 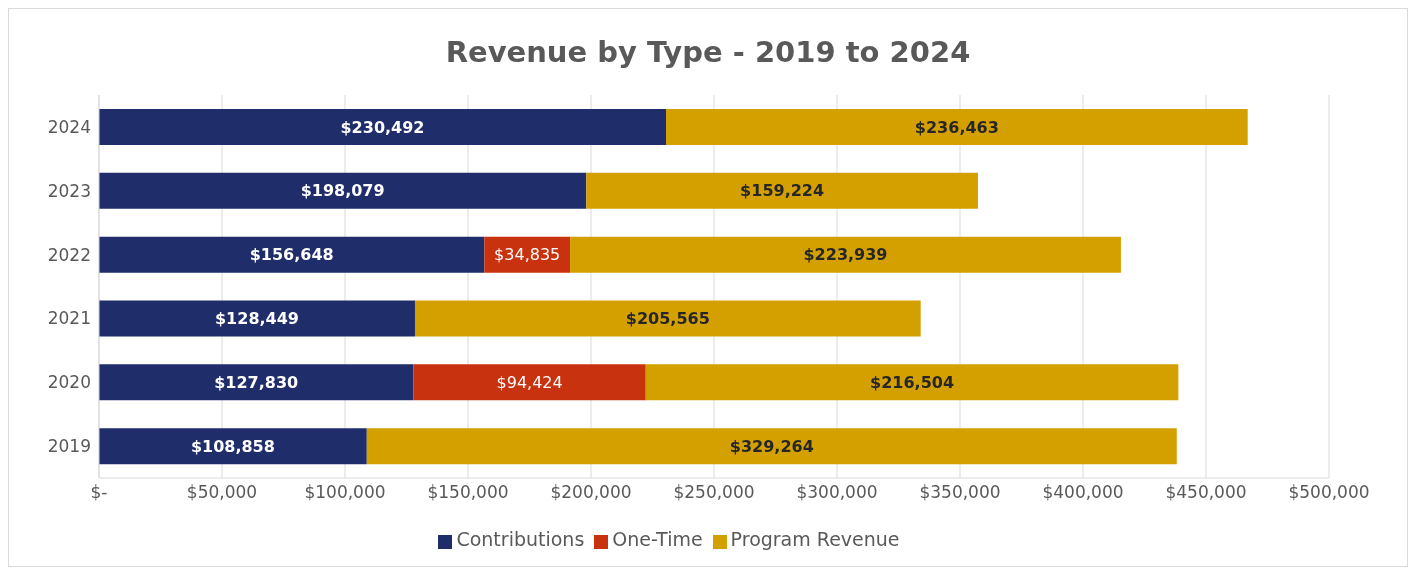 What do you see at coordinates (837, 492) in the screenshot?
I see `x-tick-label: $300,000` at bounding box center [837, 492].